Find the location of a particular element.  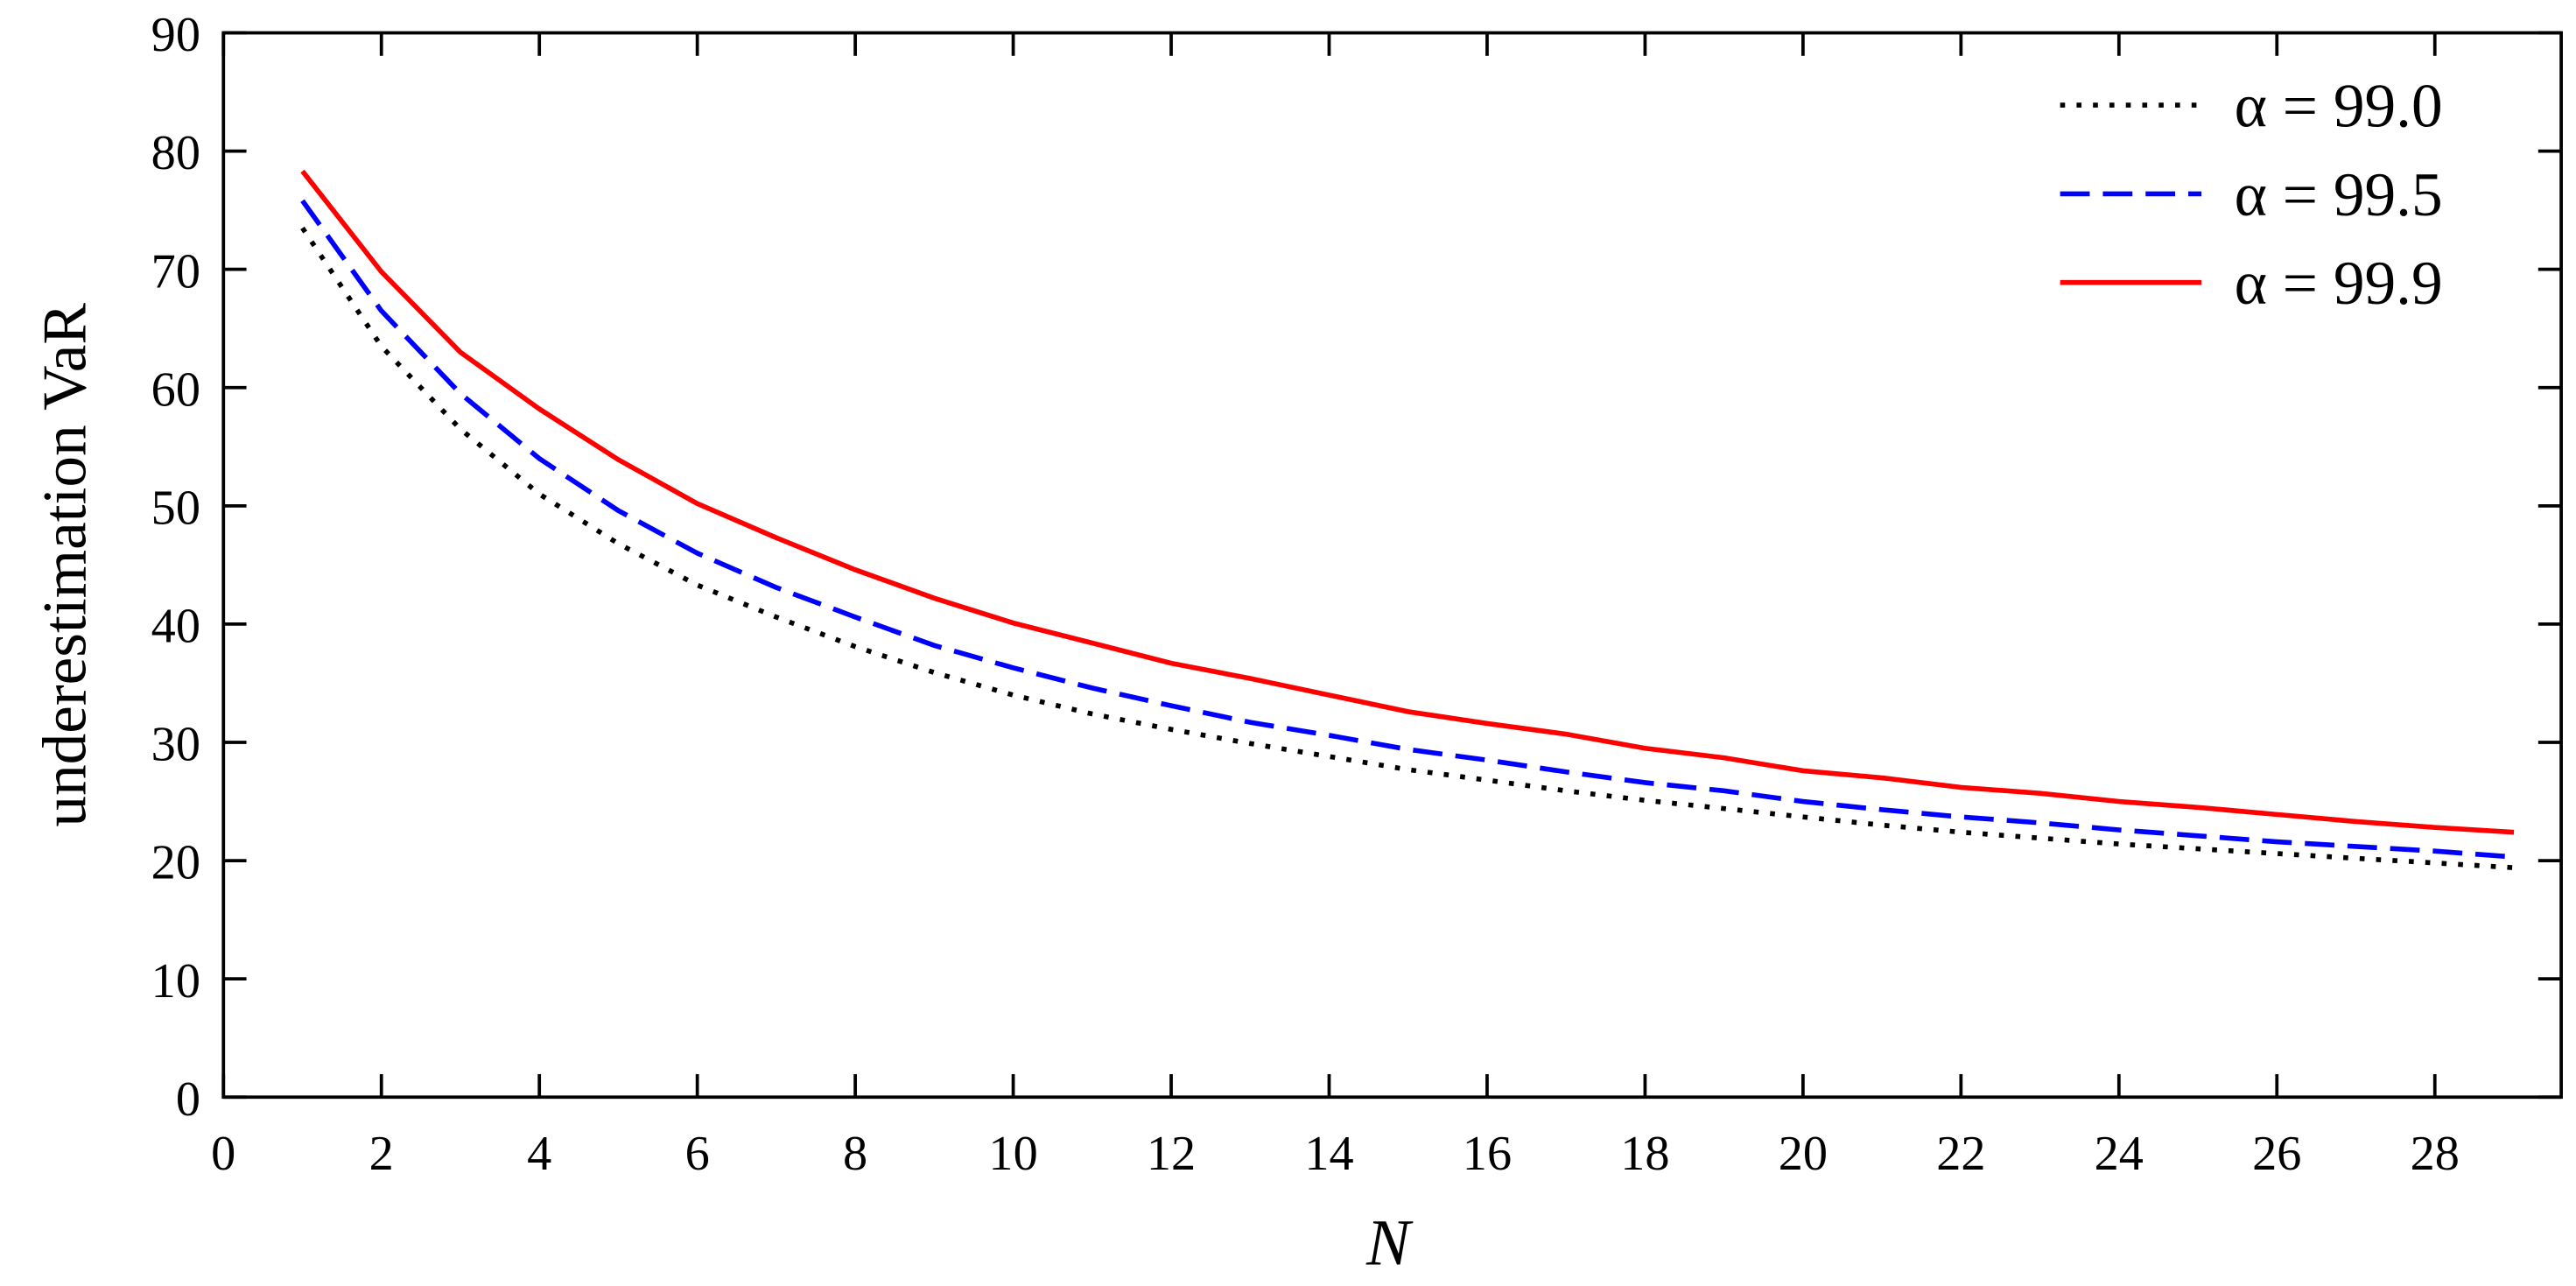

x-tick-label: 8 is located at coordinates (855, 1154).